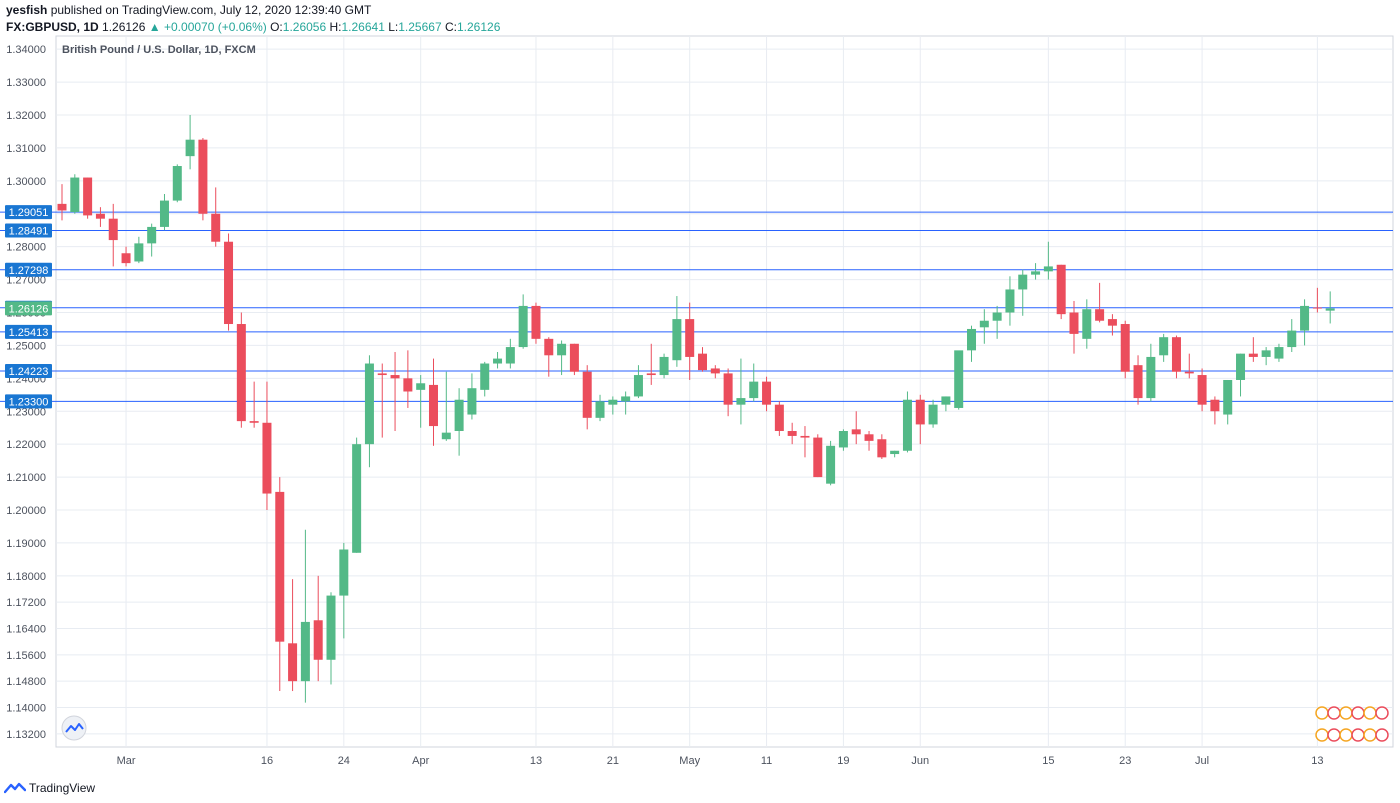 The width and height of the screenshot is (1400, 803). Describe the element at coordinates (450, 27) in the screenshot. I see `close-label: C:` at that location.